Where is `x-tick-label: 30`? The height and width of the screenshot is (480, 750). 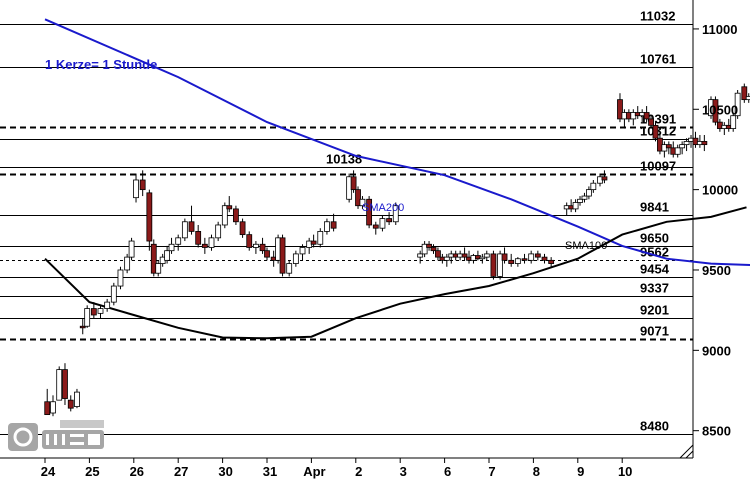
x-tick-label: 30 is located at coordinates (225, 471).